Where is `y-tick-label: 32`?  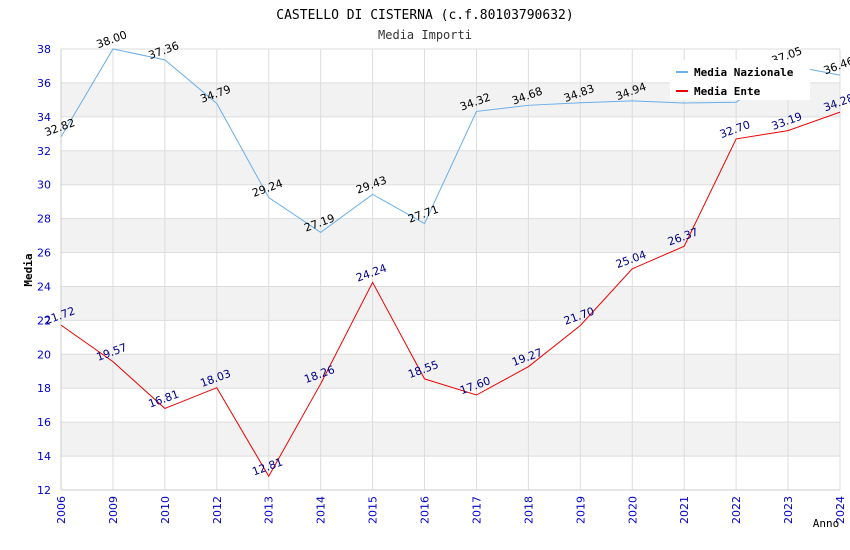 y-tick-label: 32 is located at coordinates (44, 151).